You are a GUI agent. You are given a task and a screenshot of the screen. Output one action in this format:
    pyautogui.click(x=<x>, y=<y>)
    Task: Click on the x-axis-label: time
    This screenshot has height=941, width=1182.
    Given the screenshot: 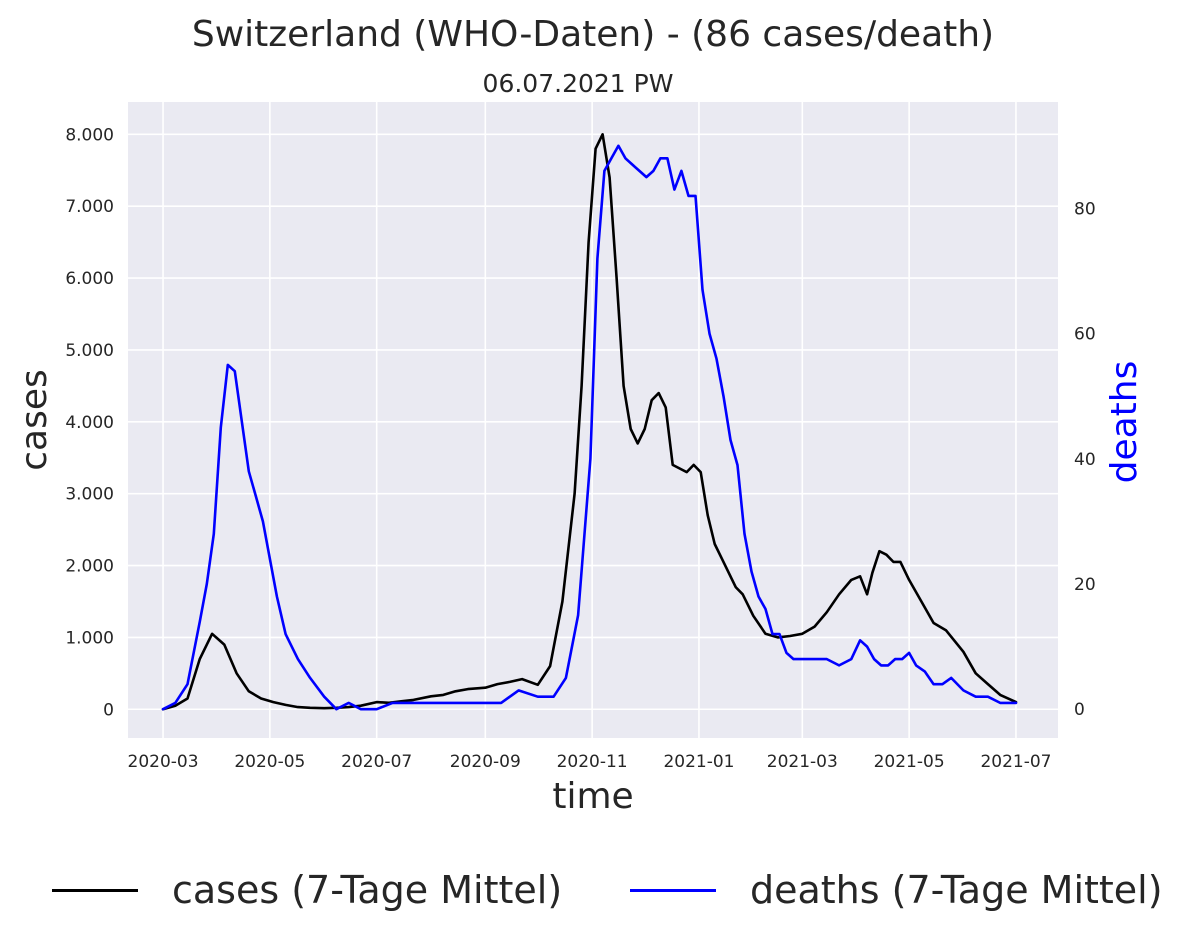 What is the action you would take?
    pyautogui.click(x=592, y=796)
    